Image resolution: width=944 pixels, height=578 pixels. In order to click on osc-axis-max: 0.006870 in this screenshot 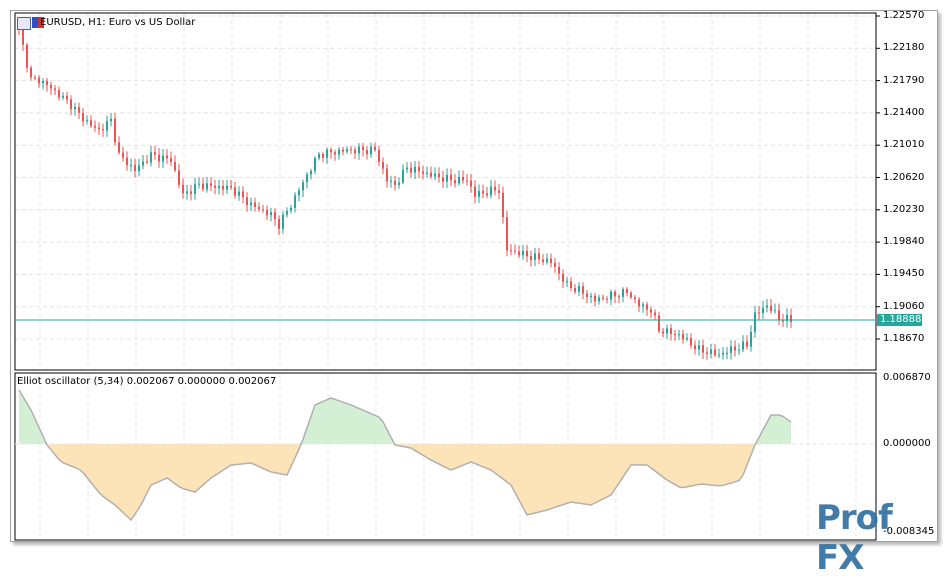, I will do `click(907, 377)`.